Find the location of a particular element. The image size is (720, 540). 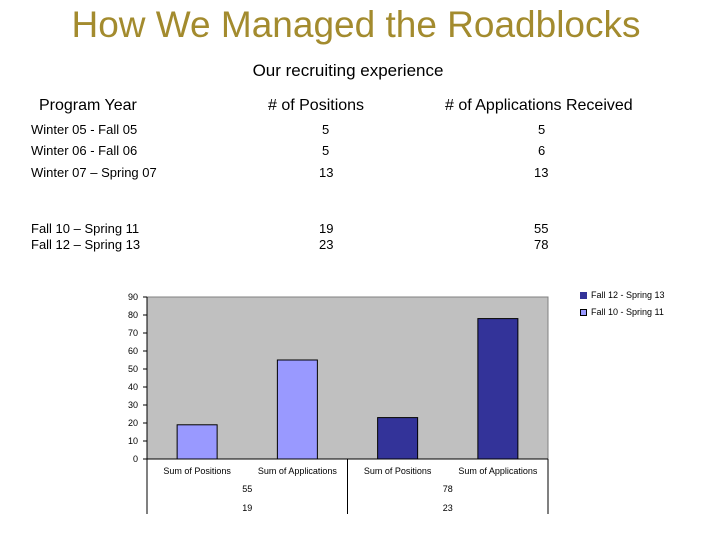

legend-item-fall12: Fall 12 - Spring 13 is located at coordinates (622, 295).